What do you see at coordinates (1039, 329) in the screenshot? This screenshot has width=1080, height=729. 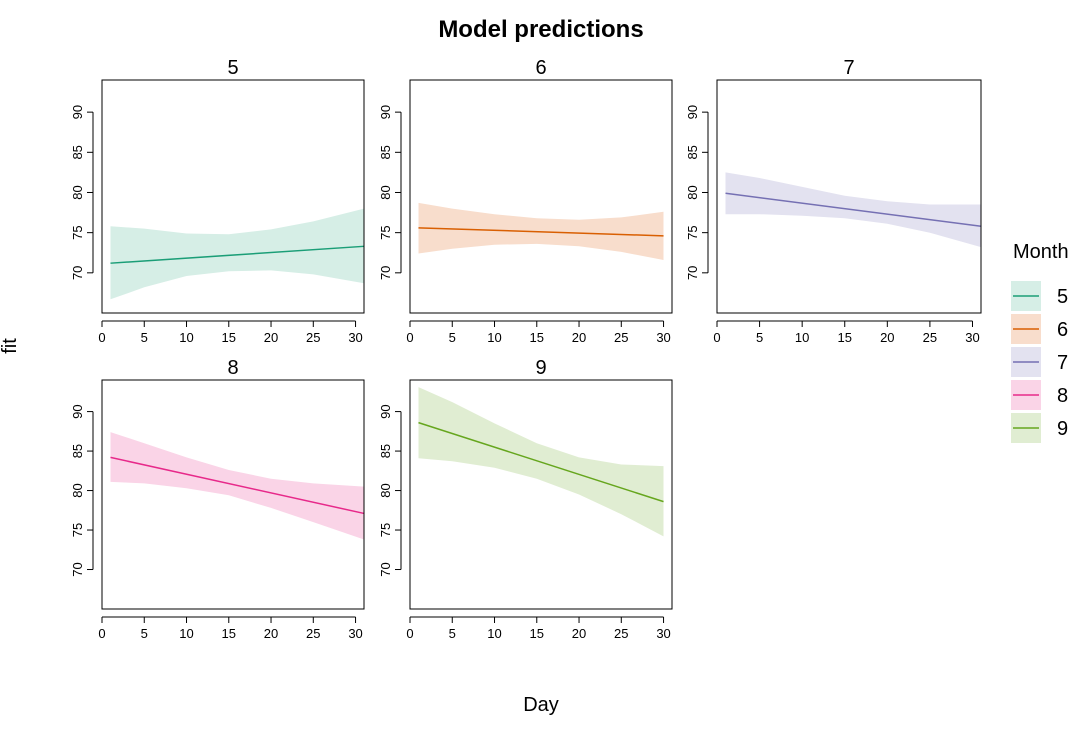 I see `legend-item-month-6: 6` at bounding box center [1039, 329].